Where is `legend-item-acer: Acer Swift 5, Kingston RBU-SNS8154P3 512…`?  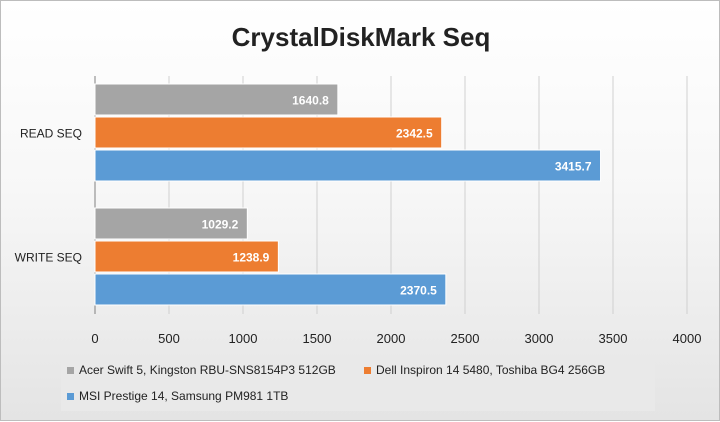 legend-item-acer: Acer Swift 5, Kingston RBU-SNS8154P3 512… is located at coordinates (201, 370).